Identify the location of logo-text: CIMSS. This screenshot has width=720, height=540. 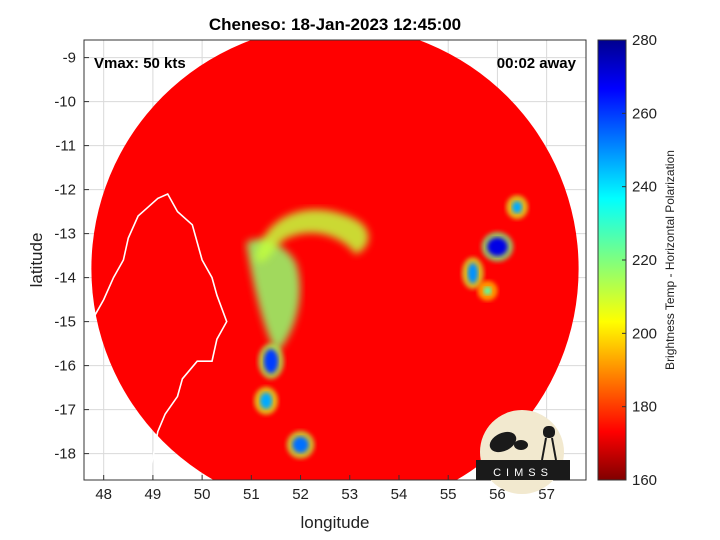
(523, 473).